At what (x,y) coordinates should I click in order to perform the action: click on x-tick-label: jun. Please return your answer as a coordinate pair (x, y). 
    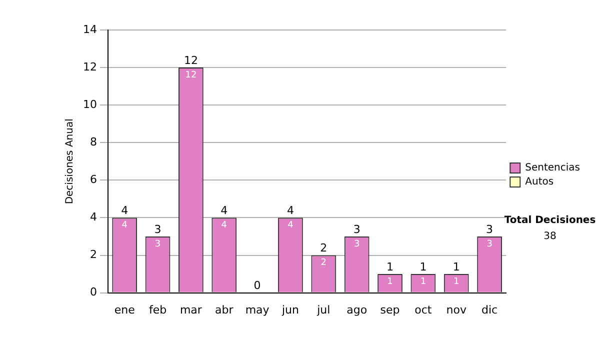
    Looking at the image, I should click on (290, 309).